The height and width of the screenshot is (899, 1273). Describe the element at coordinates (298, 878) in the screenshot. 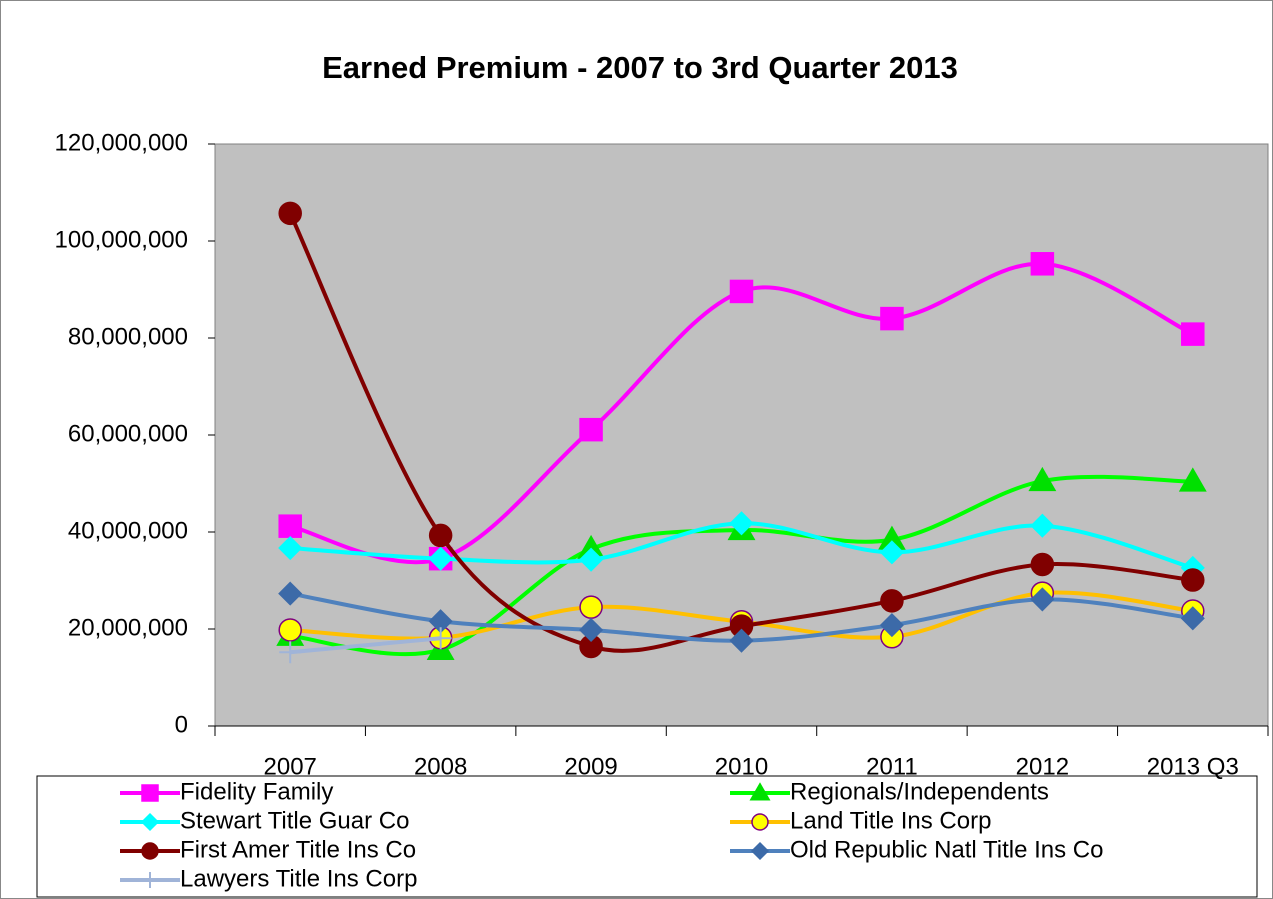

I see `legend-label: Lawyers Title Ins Corp` at that location.